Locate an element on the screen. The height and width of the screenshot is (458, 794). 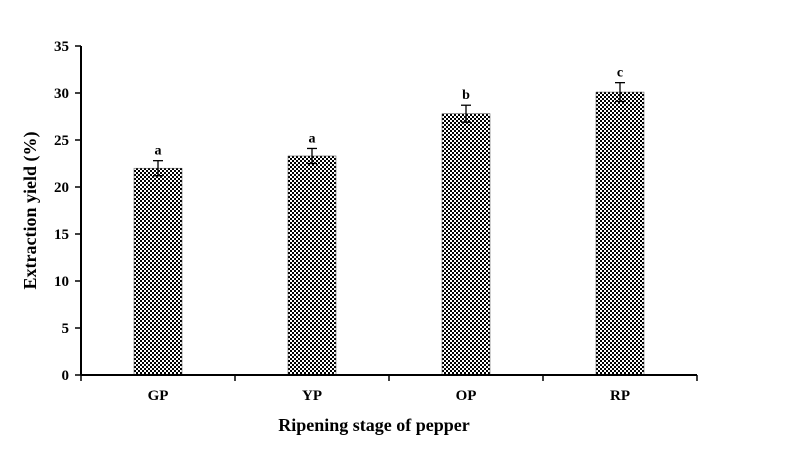
bar-op is located at coordinates (466, 244).